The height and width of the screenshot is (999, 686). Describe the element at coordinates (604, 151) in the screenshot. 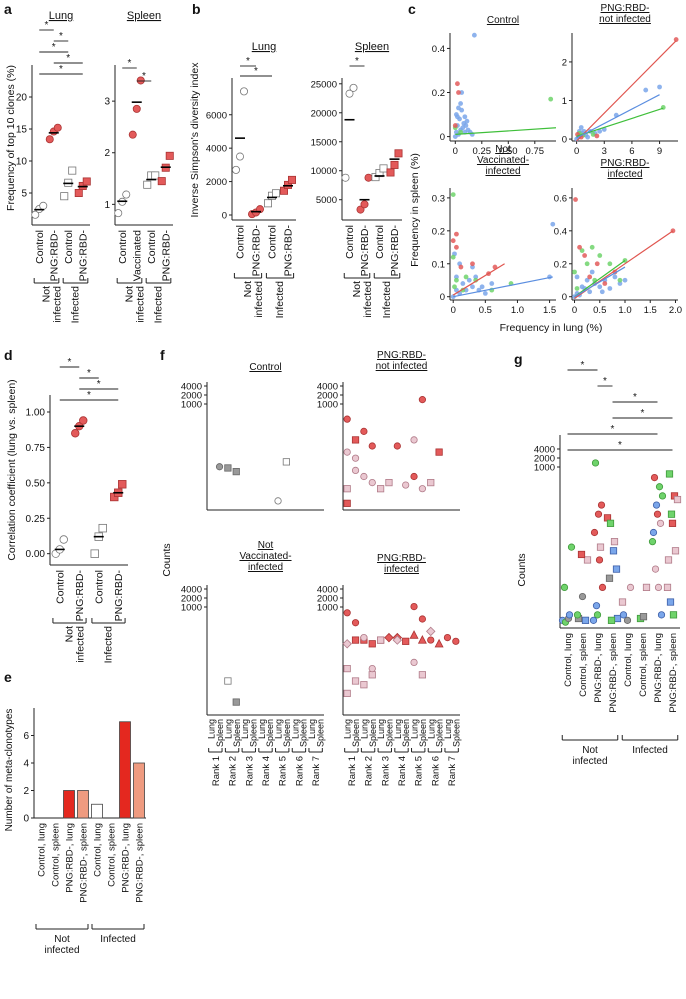

I see `x-tick-label: 3` at that location.